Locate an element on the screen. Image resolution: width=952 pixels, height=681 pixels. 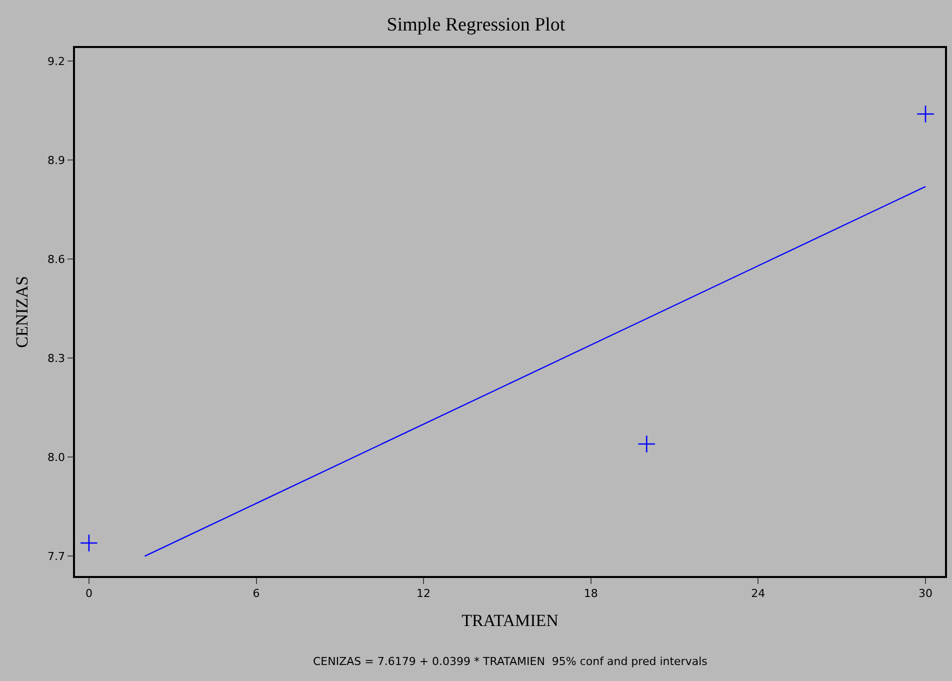
x-tick-label: 12 is located at coordinates (423, 593).